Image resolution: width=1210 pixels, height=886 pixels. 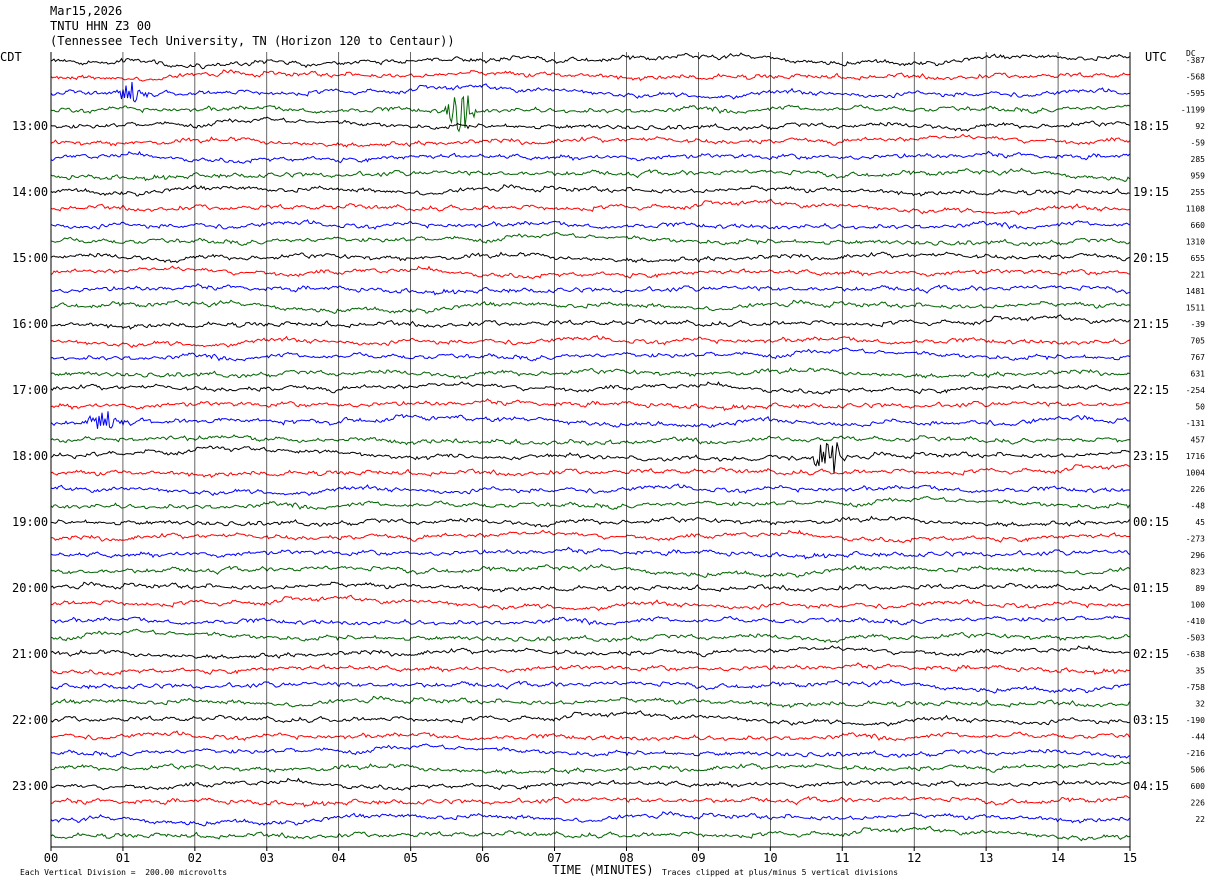 I want to click on x-tick-label-3: 03, so click(x=267, y=858).